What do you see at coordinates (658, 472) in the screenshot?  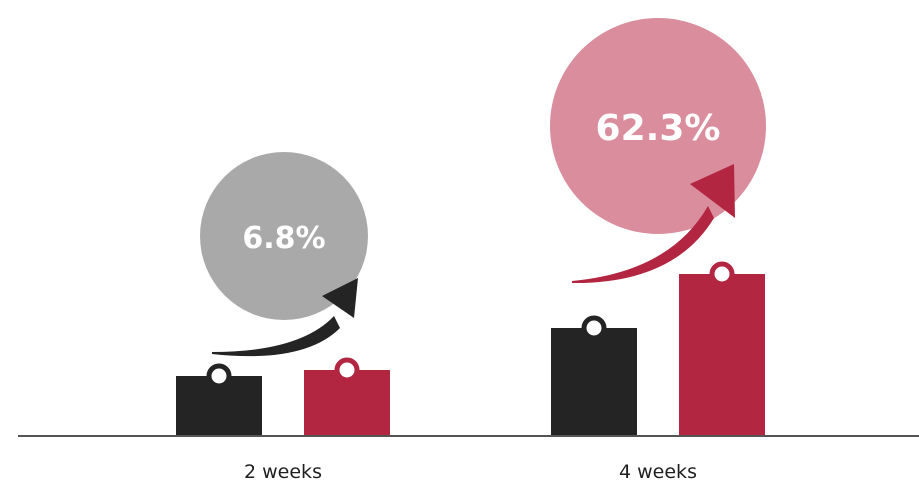 I see `category-label: 4 weeks` at bounding box center [658, 472].